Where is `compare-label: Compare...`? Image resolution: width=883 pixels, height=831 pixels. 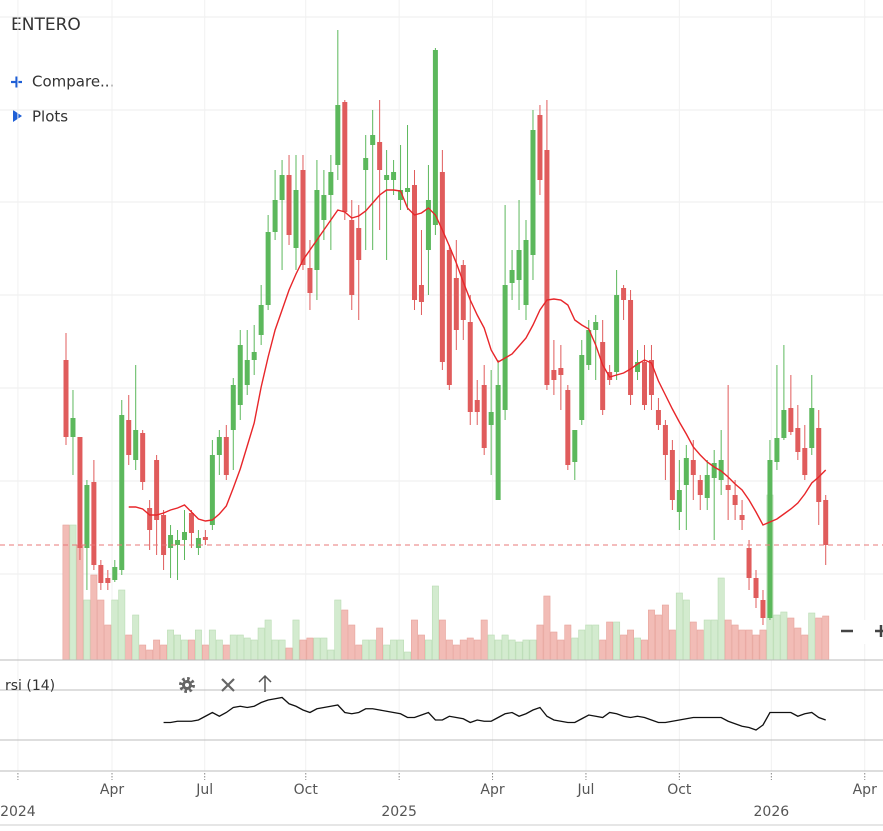 compare-label: Compare... is located at coordinates (73, 82).